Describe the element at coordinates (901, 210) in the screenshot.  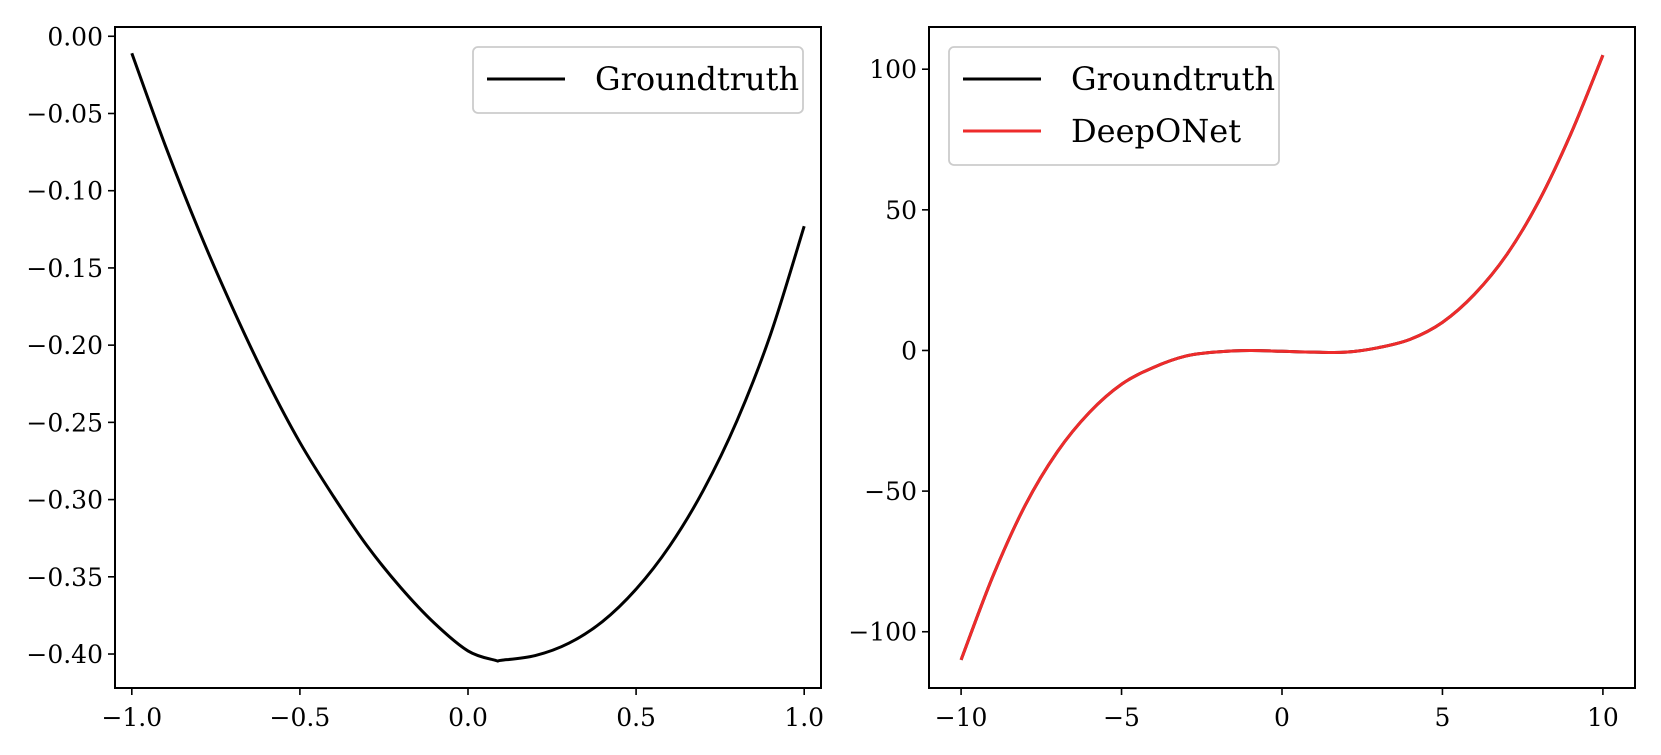
I see `right-y-tick-label: 50` at that location.